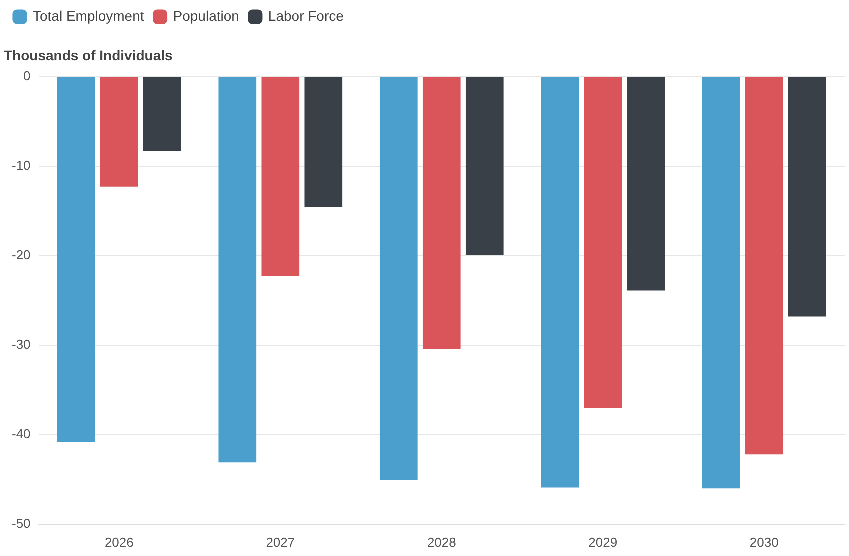  I want to click on y-axis-title: Thousands of Individuals, so click(88, 55).